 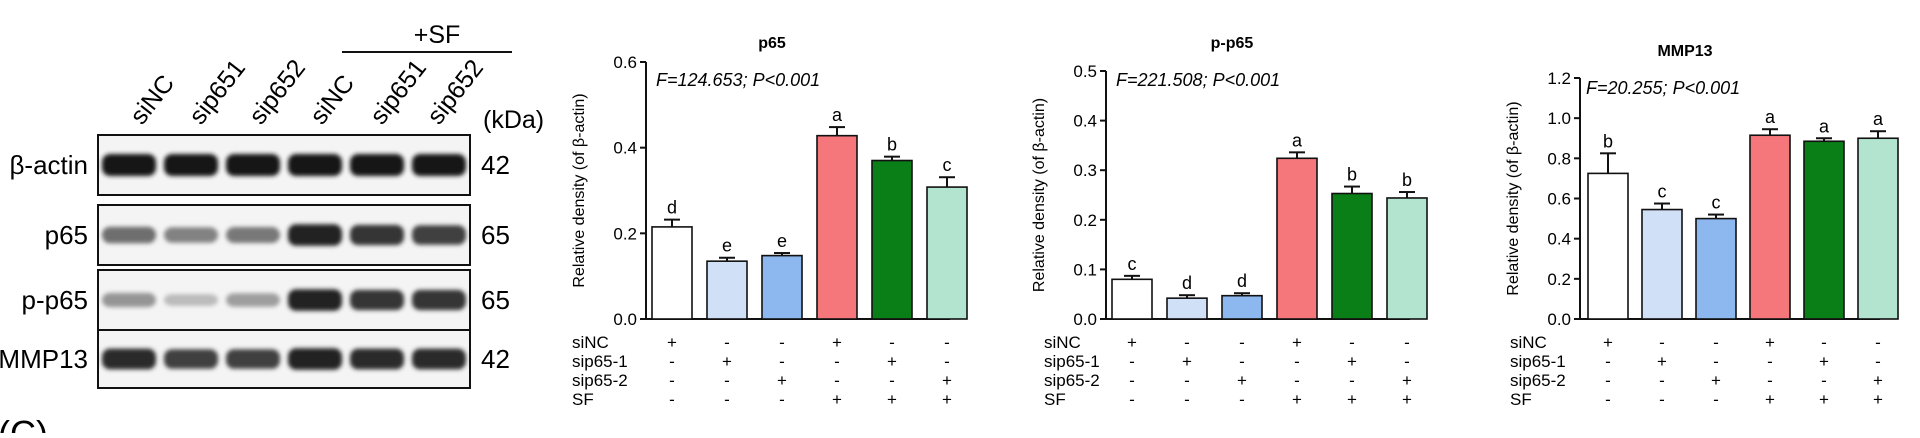 I want to click on y-tick-label: 0.8, so click(x=1559, y=158).